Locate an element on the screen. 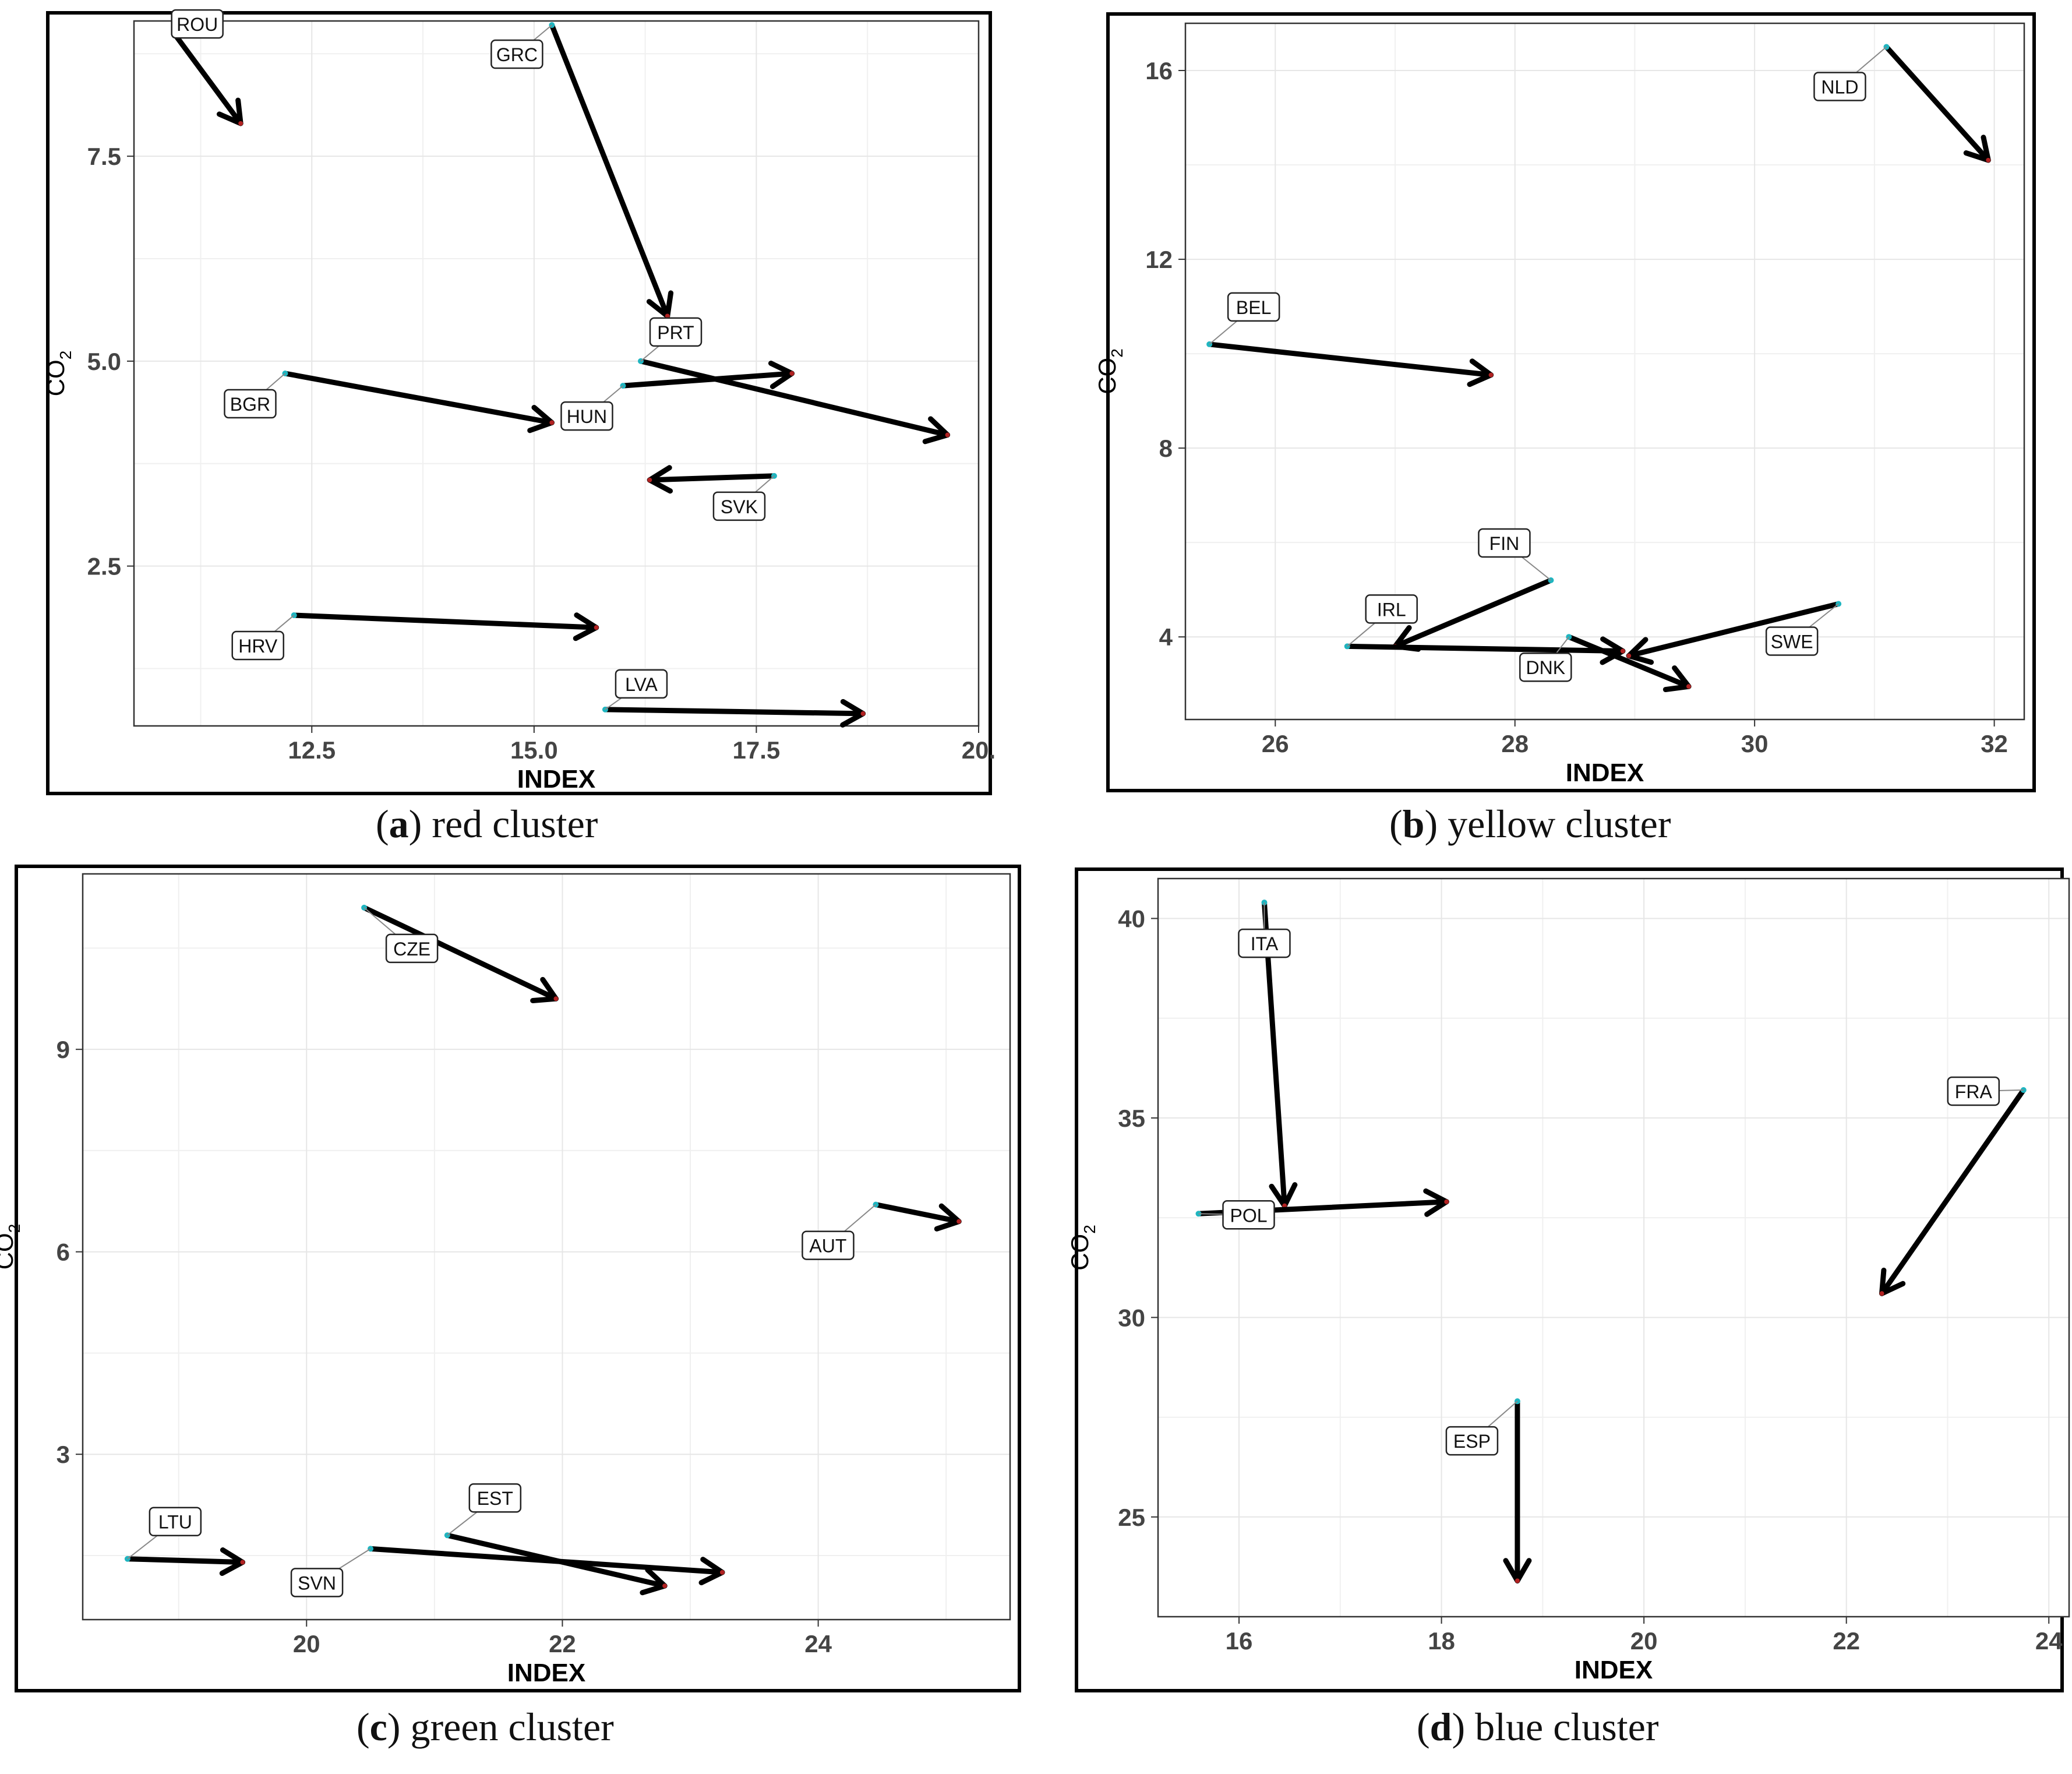  arrow-irl: IRL is located at coordinates (1485, 629).